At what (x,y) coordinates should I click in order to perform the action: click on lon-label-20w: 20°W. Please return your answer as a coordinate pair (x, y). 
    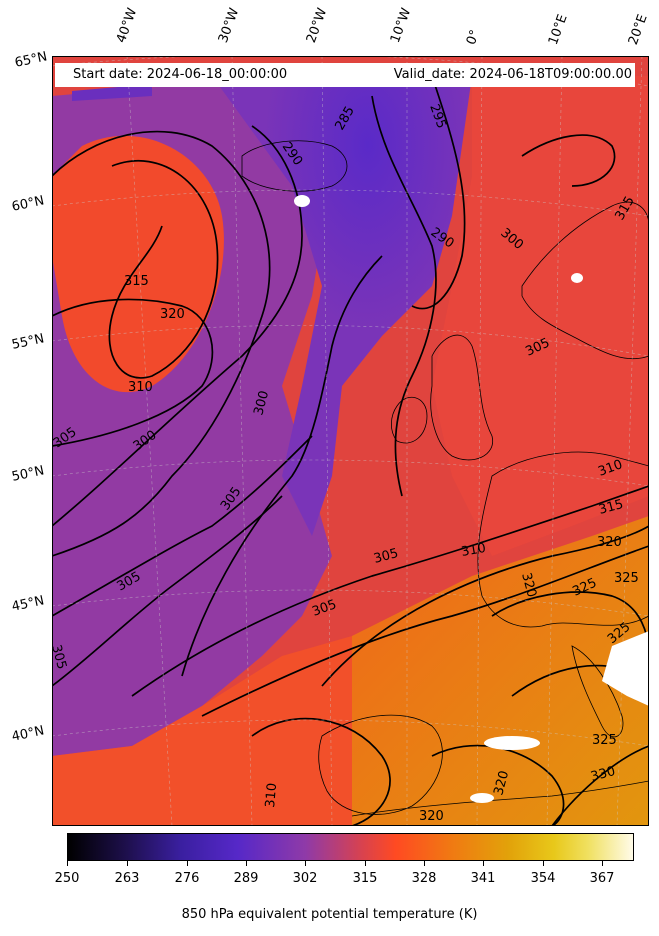
    Looking at the image, I should click on (317, 25).